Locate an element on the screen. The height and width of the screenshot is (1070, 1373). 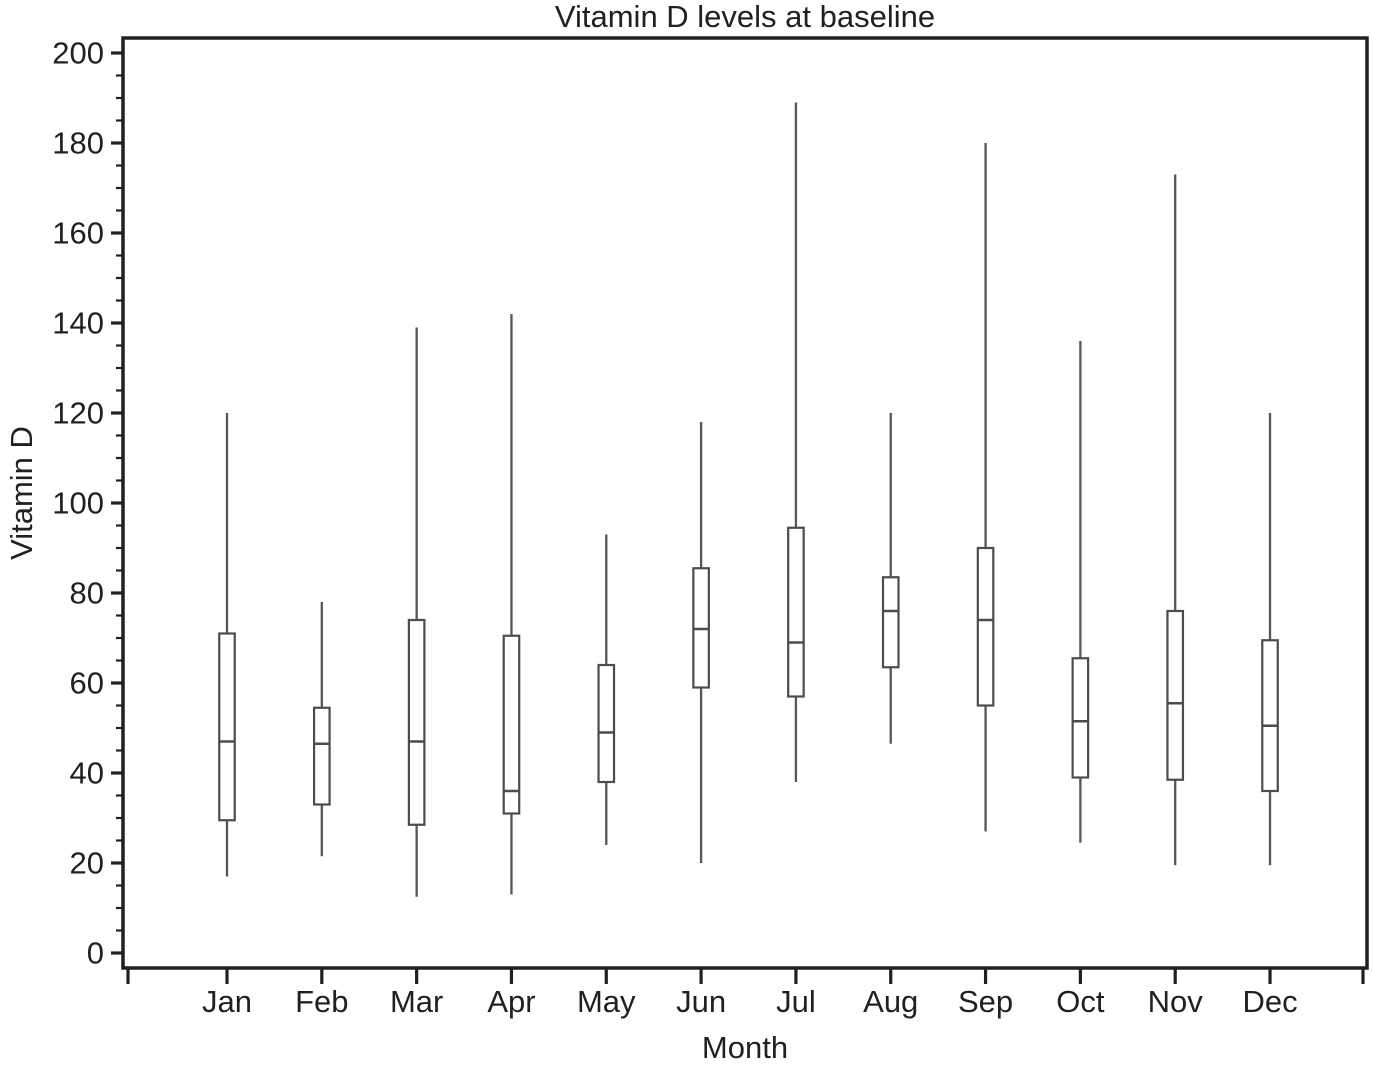
x-axis-tick-label: Mar is located at coordinates (416, 1001).